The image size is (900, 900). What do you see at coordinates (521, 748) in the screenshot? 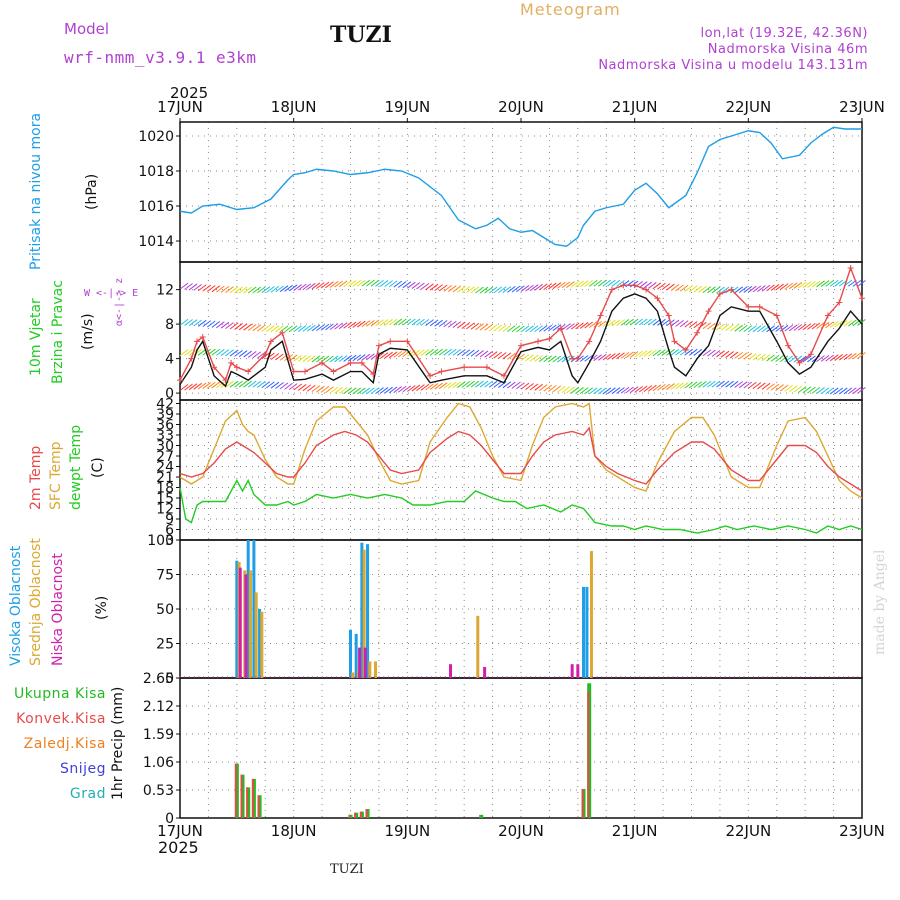
I see `panel-frame` at bounding box center [521, 748].